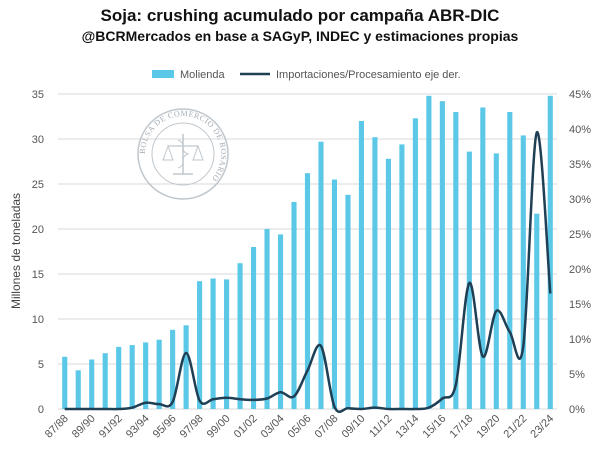 This screenshot has width=600, height=456. Describe the element at coordinates (38, 230) in the screenshot. I see `y-tick-label: 20` at that location.